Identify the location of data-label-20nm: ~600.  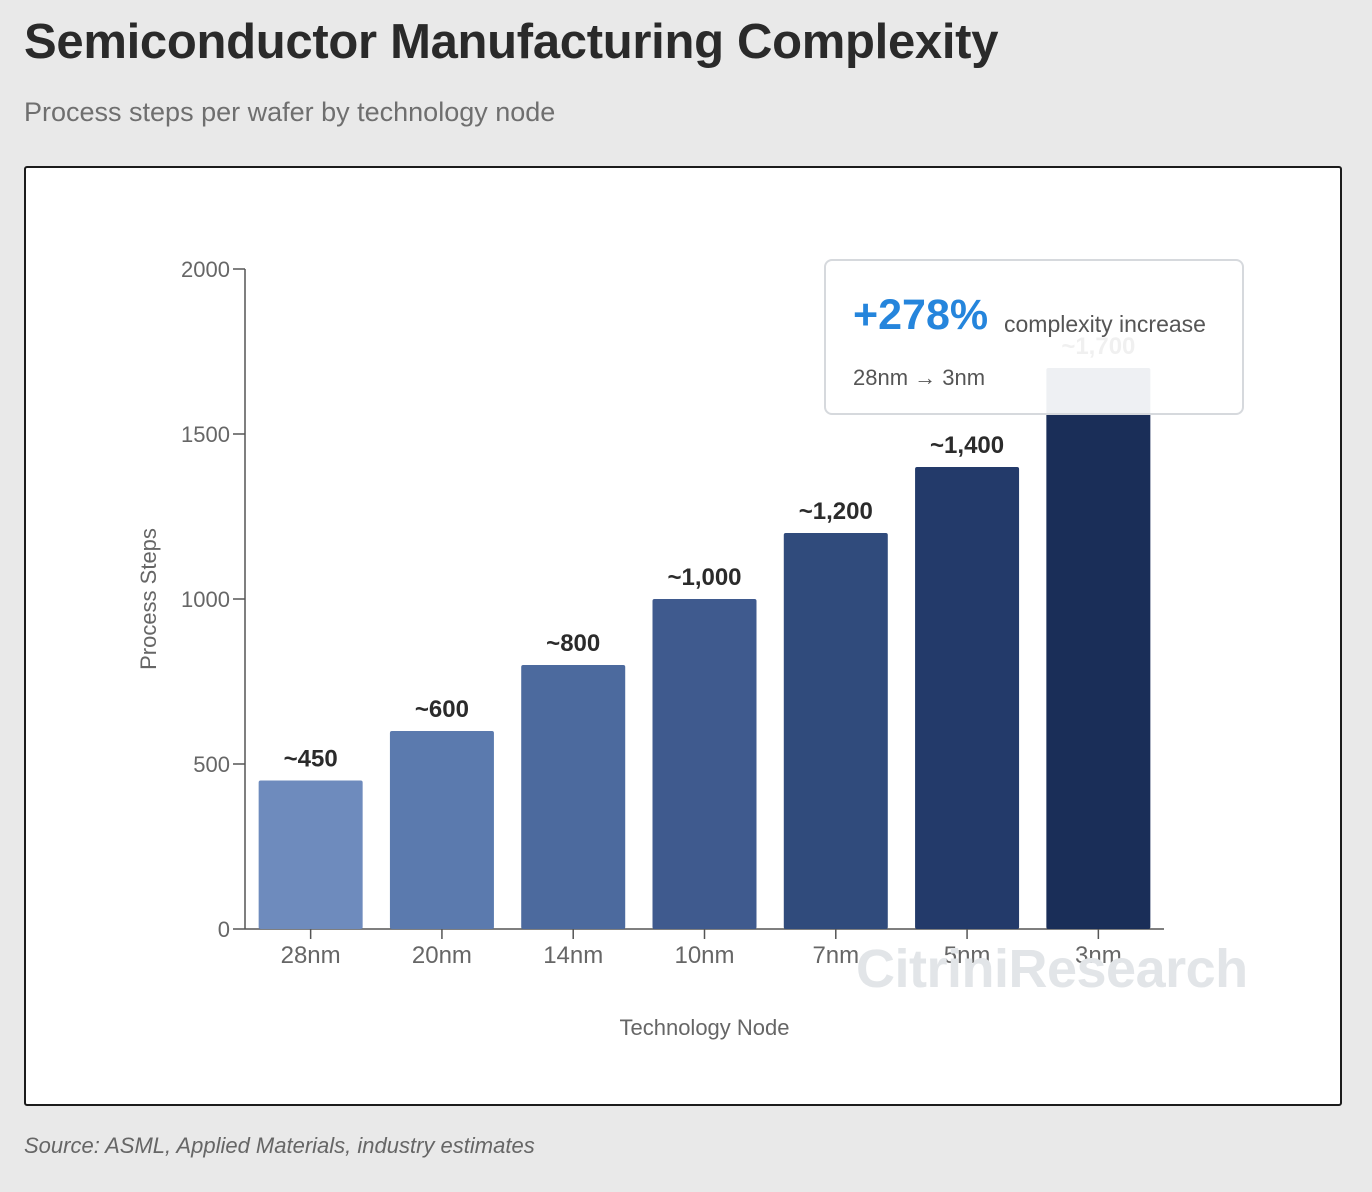
(442, 709).